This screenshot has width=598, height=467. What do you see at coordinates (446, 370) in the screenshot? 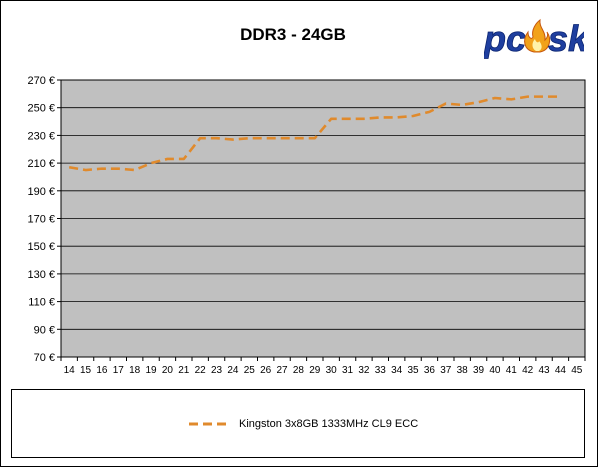
I see `x-tick-label: 37` at bounding box center [446, 370].